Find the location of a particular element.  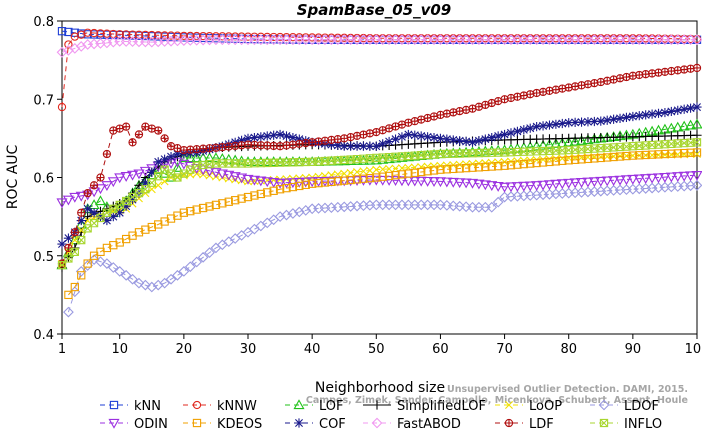

legend-entry-odin: ODIN is located at coordinates (134, 424).